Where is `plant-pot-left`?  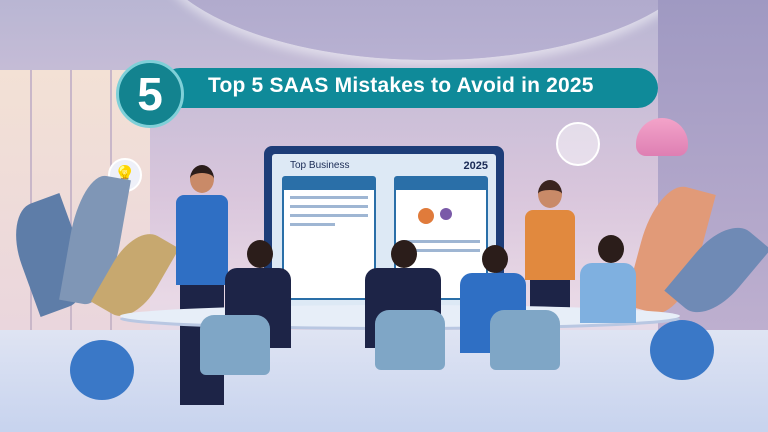 plant-pot-left is located at coordinates (102, 370).